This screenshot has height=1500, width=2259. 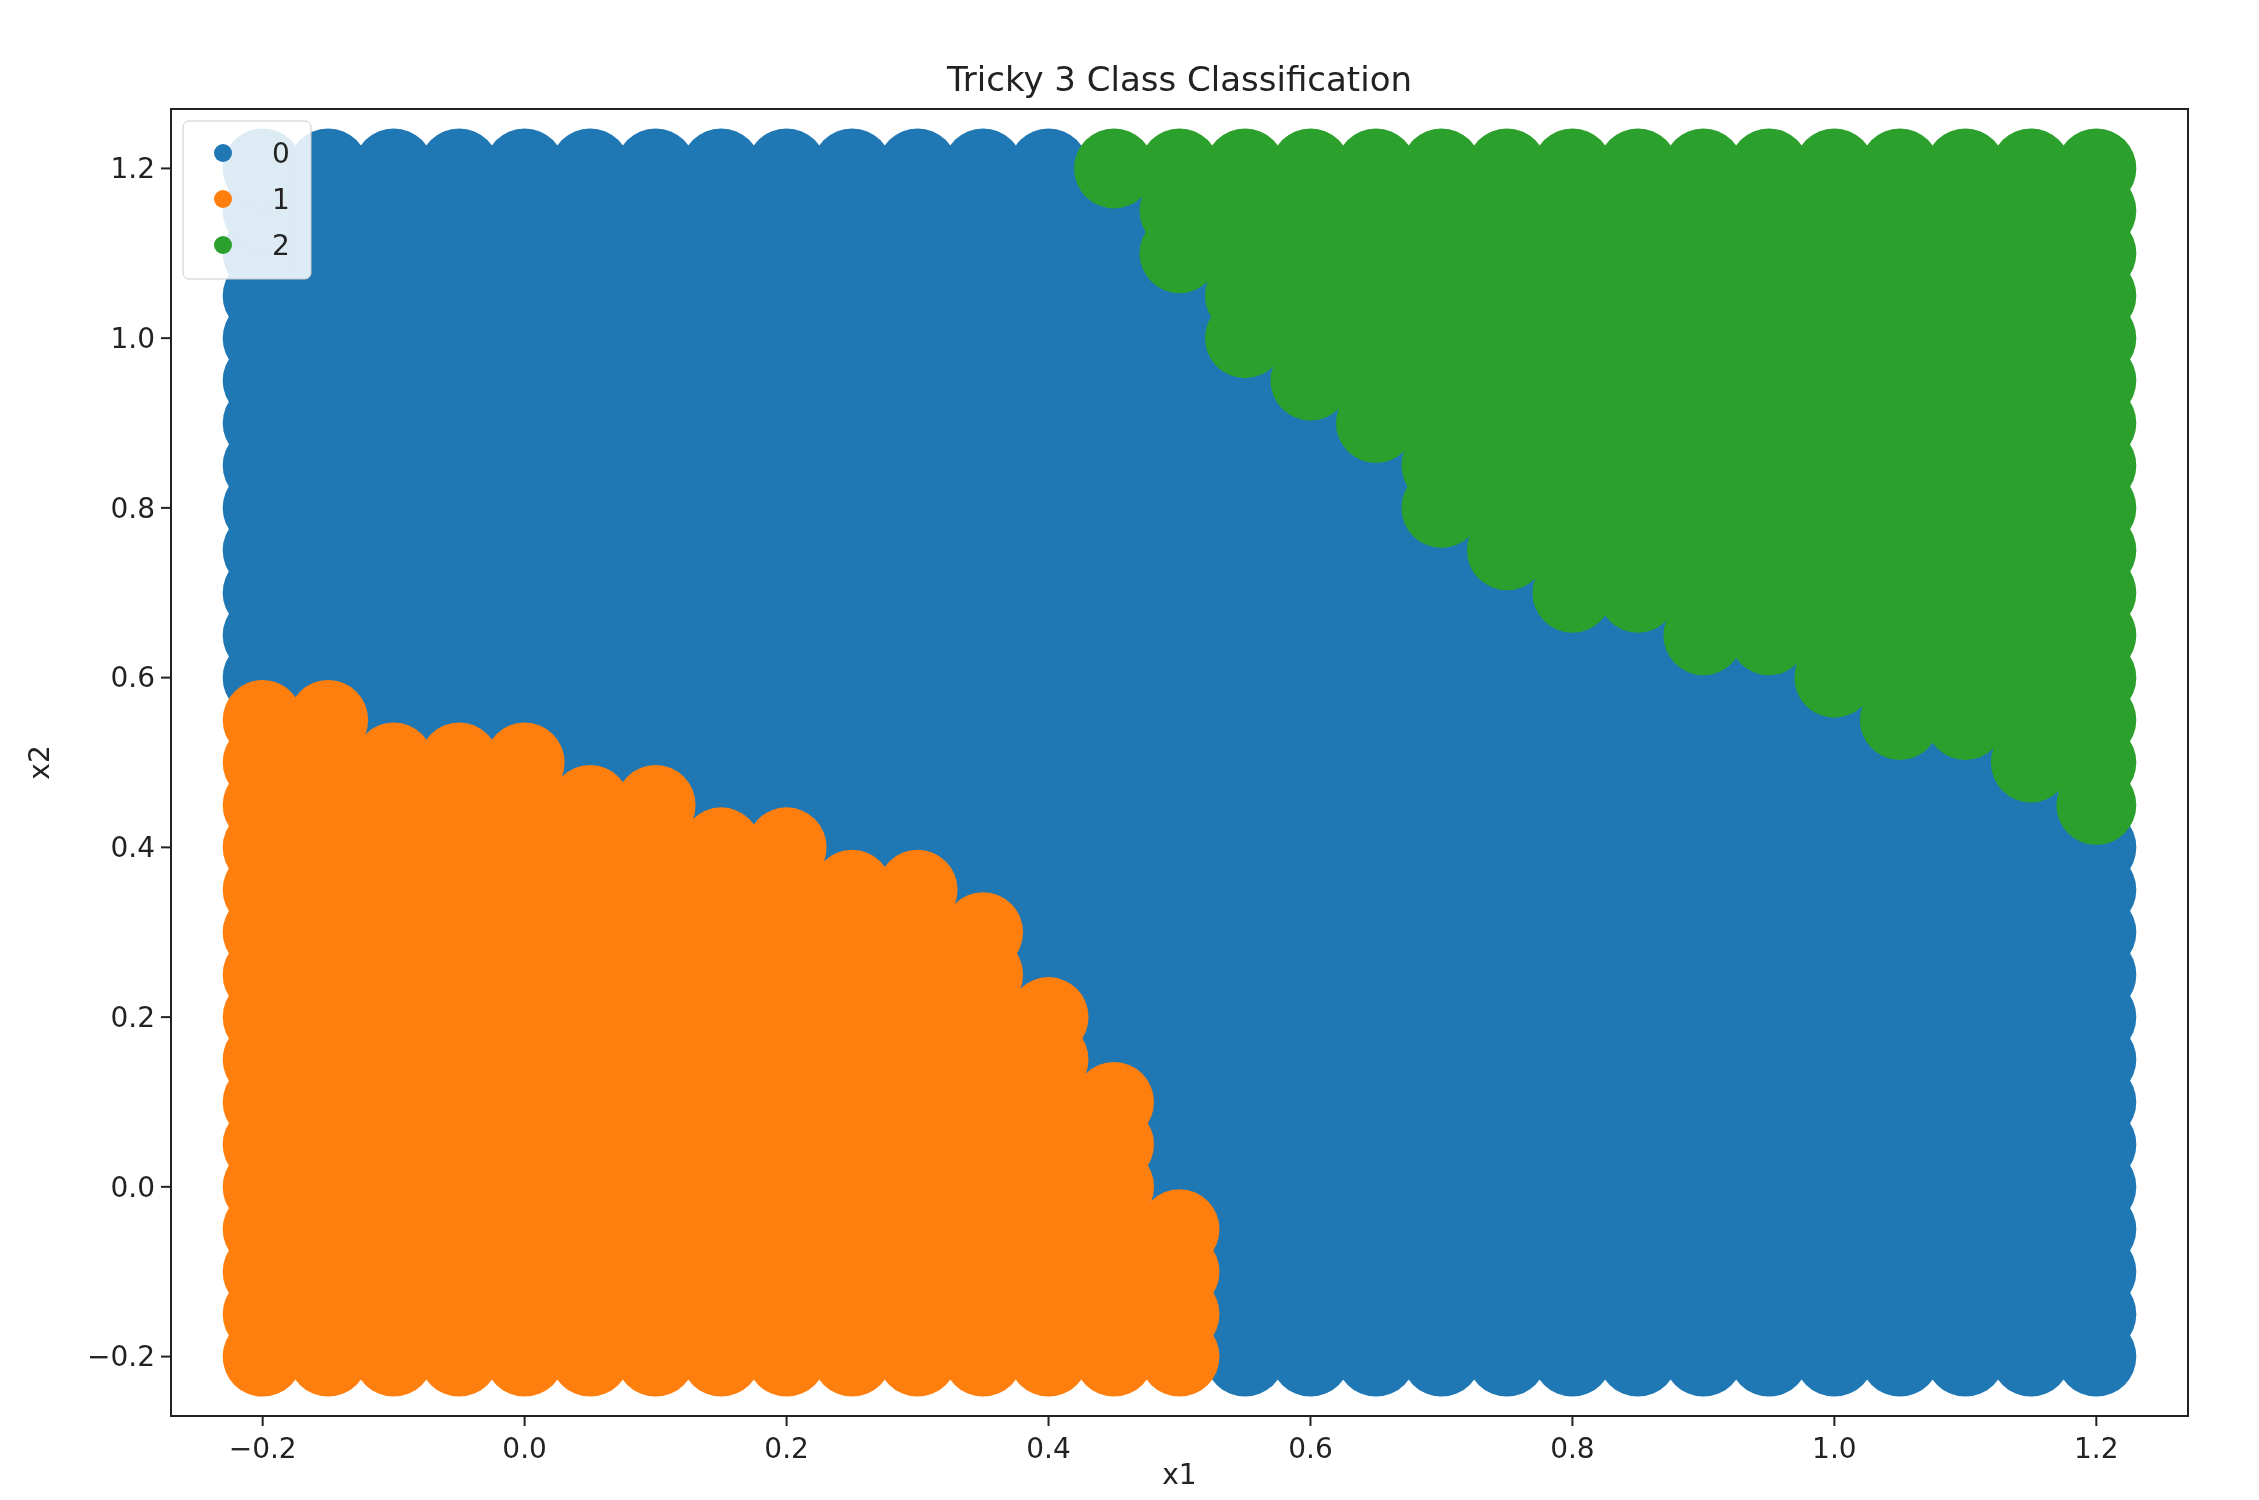 What do you see at coordinates (132, 678) in the screenshot?
I see `y-tick-label: 0.6` at bounding box center [132, 678].